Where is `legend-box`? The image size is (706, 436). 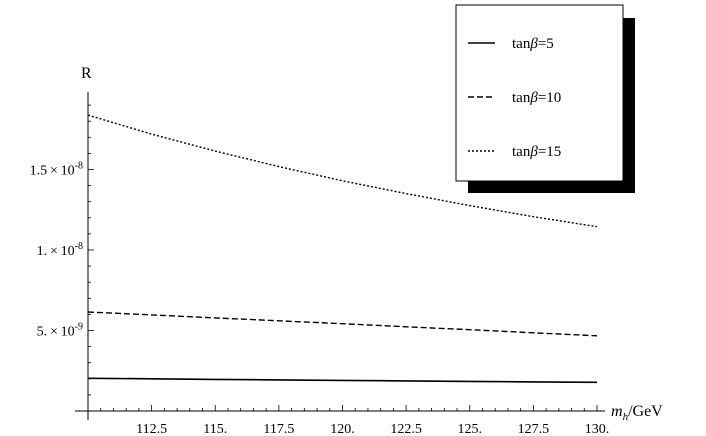
legend-box is located at coordinates (539, 93).